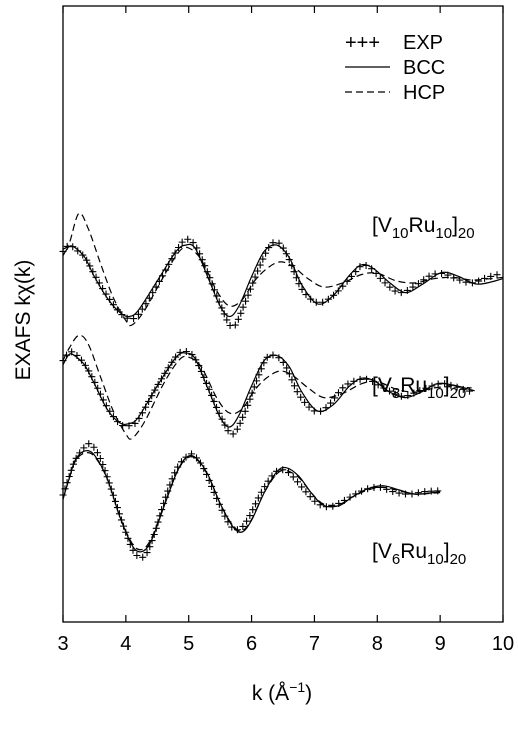  I want to click on panel-label: [V10Ru10]20, so click(423, 228).